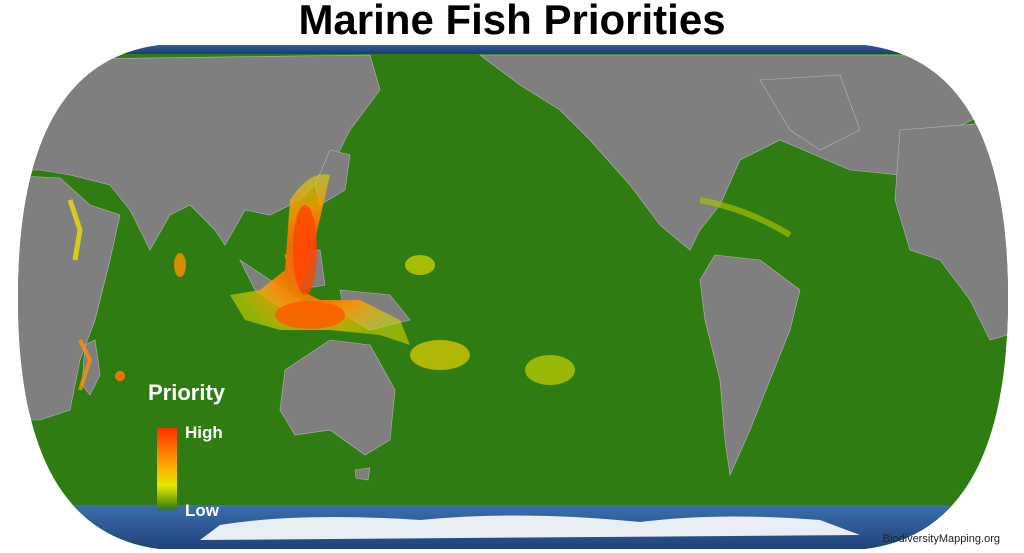 Image resolution: width=1024 pixels, height=553 pixels. What do you see at coordinates (167, 469) in the screenshot?
I see `legend-gradient` at bounding box center [167, 469].